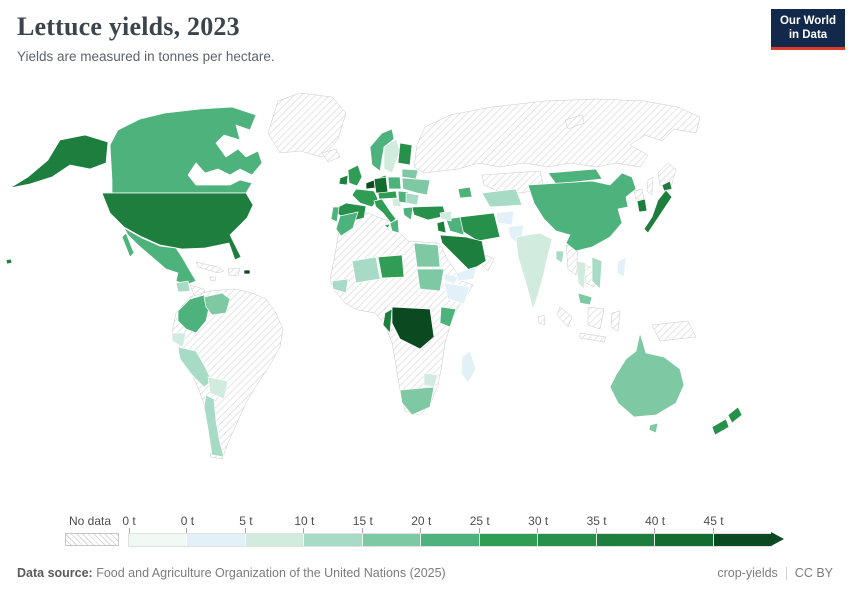  Describe the element at coordinates (457, 293) in the screenshot. I see `country-ethiopia` at that location.